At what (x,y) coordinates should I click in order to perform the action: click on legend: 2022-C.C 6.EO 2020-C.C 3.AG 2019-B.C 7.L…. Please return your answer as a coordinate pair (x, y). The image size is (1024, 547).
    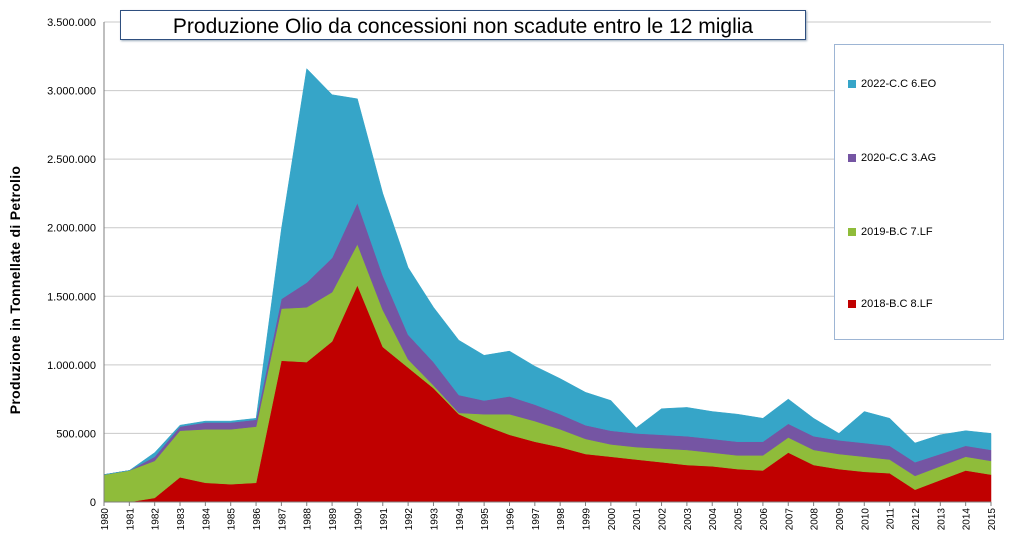
    Looking at the image, I should click on (919, 192).